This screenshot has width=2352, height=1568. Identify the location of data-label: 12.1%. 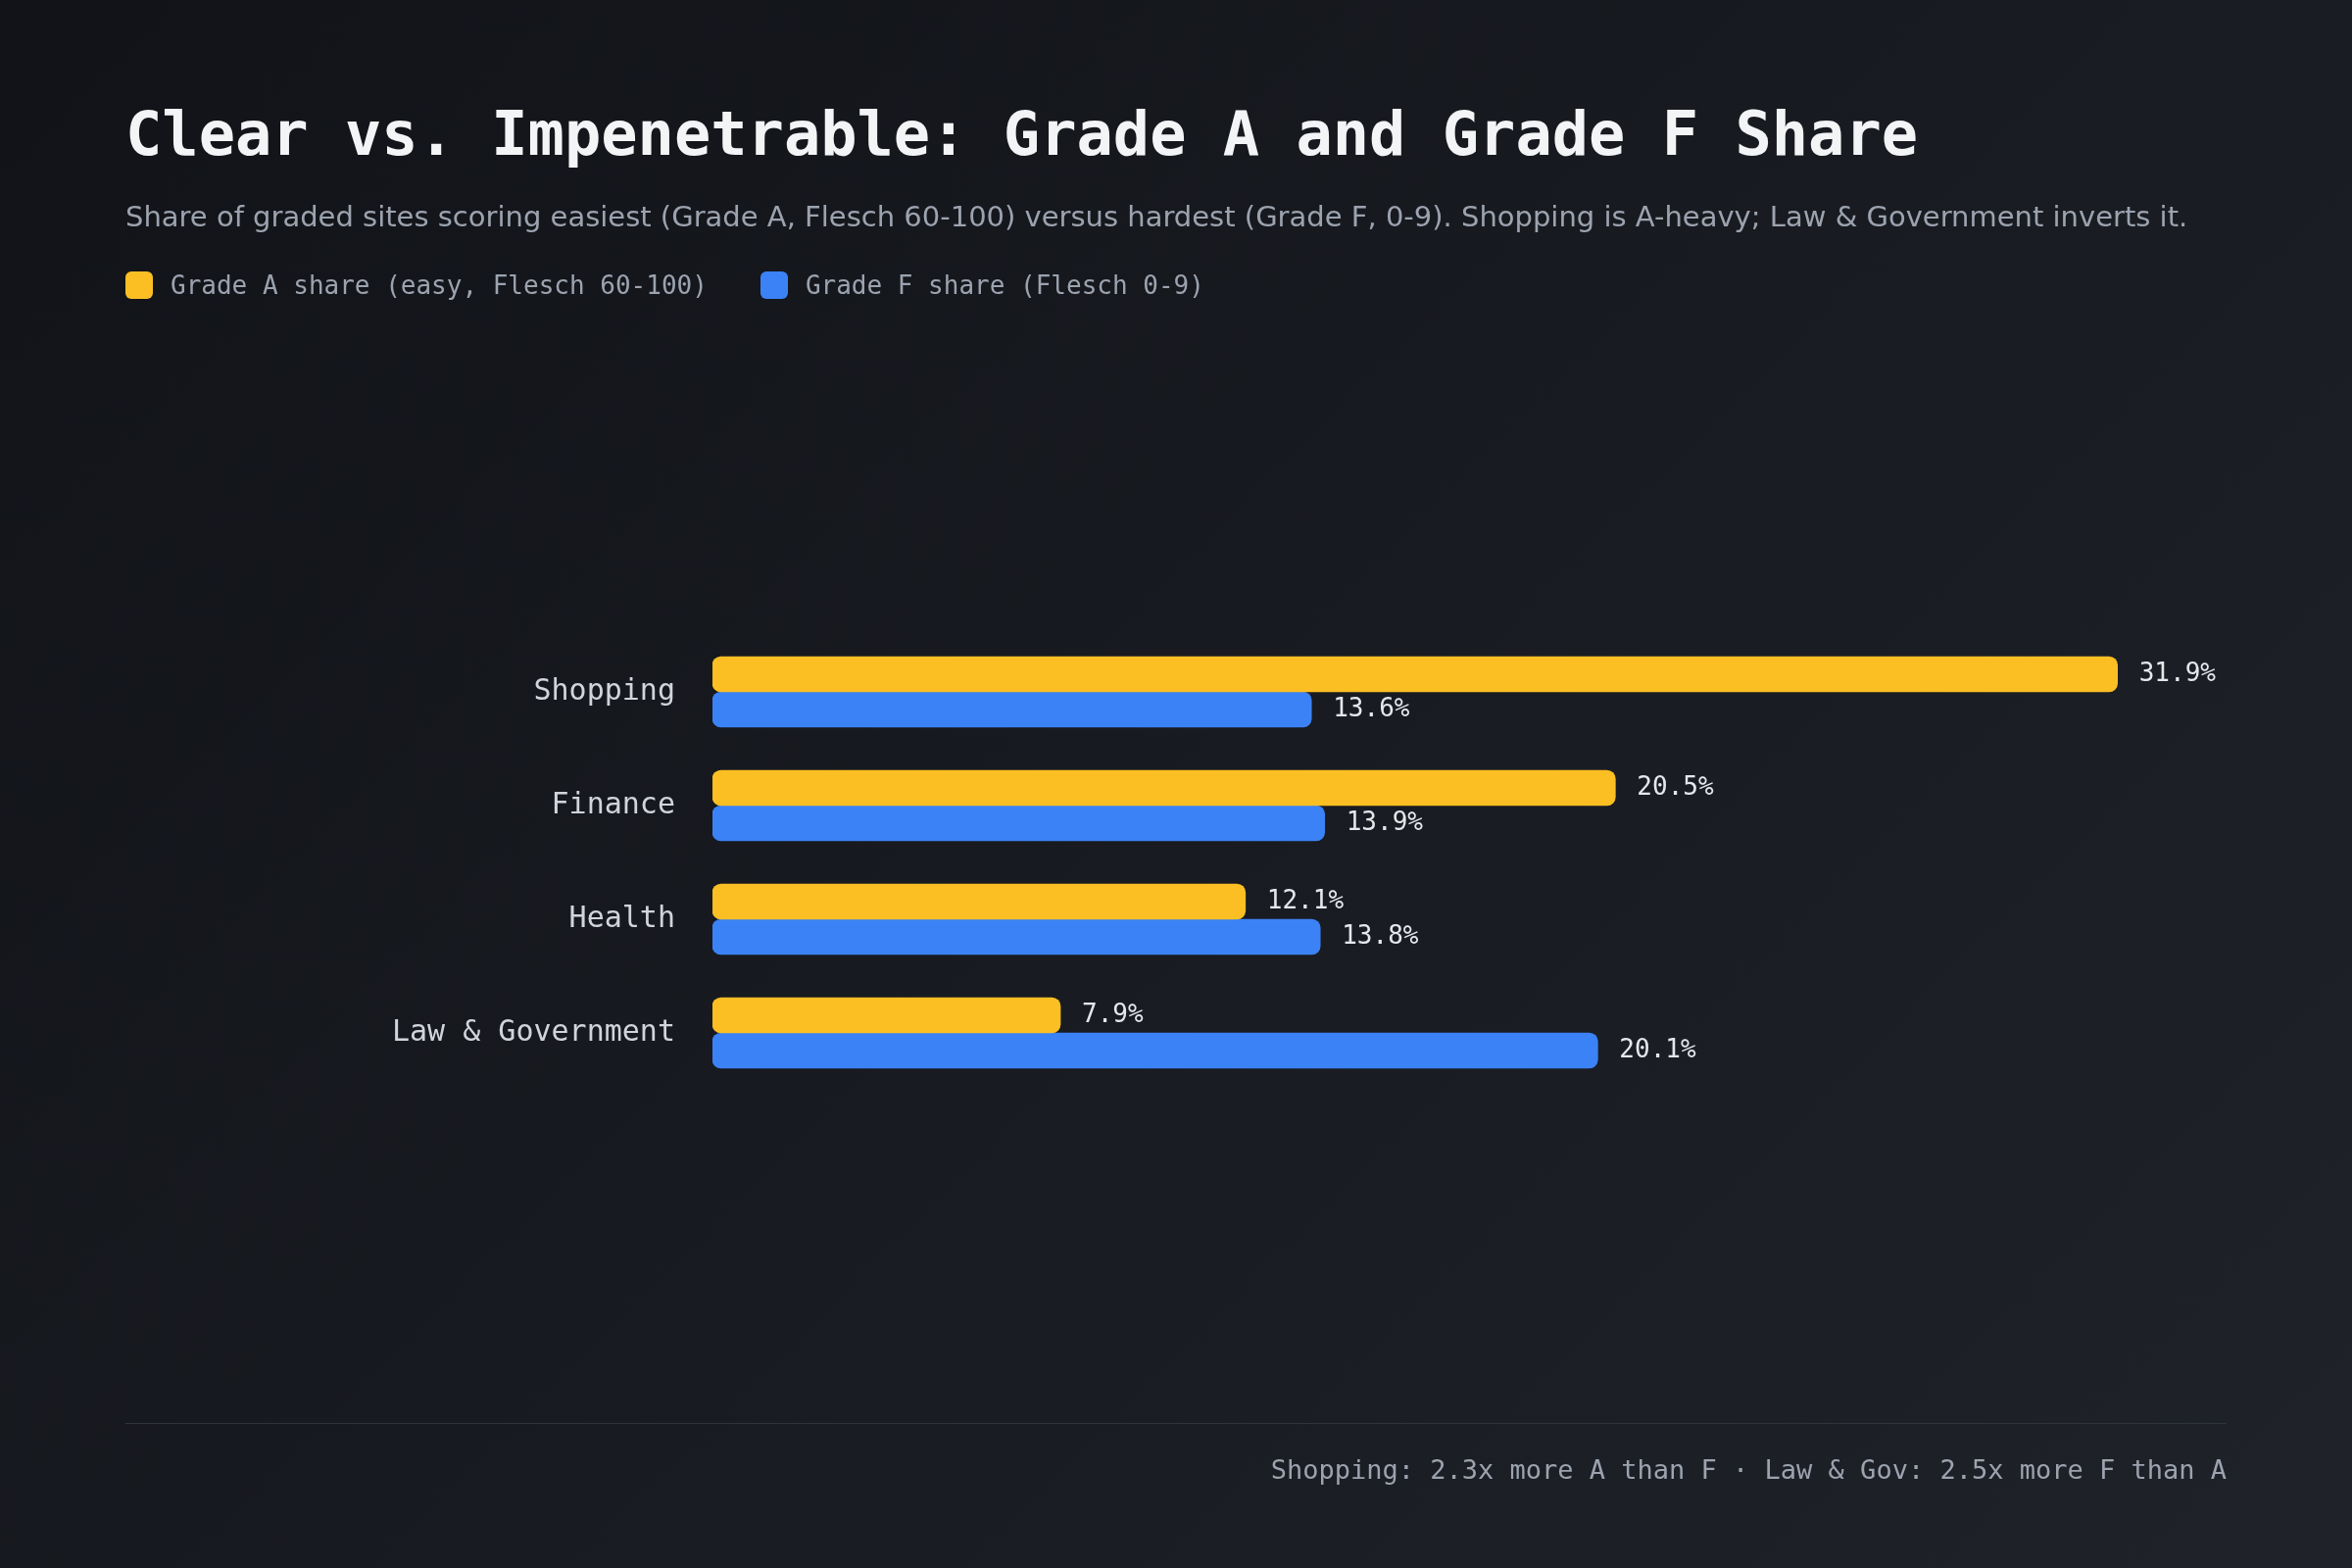
(1305, 899).